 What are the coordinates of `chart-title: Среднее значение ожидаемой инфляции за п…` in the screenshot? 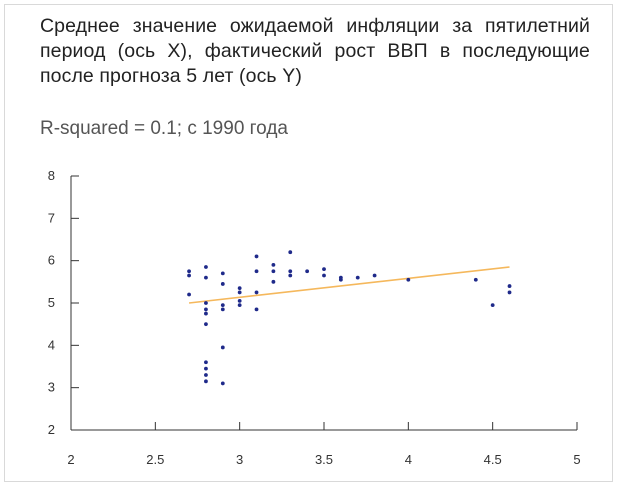 It's located at (315, 51).